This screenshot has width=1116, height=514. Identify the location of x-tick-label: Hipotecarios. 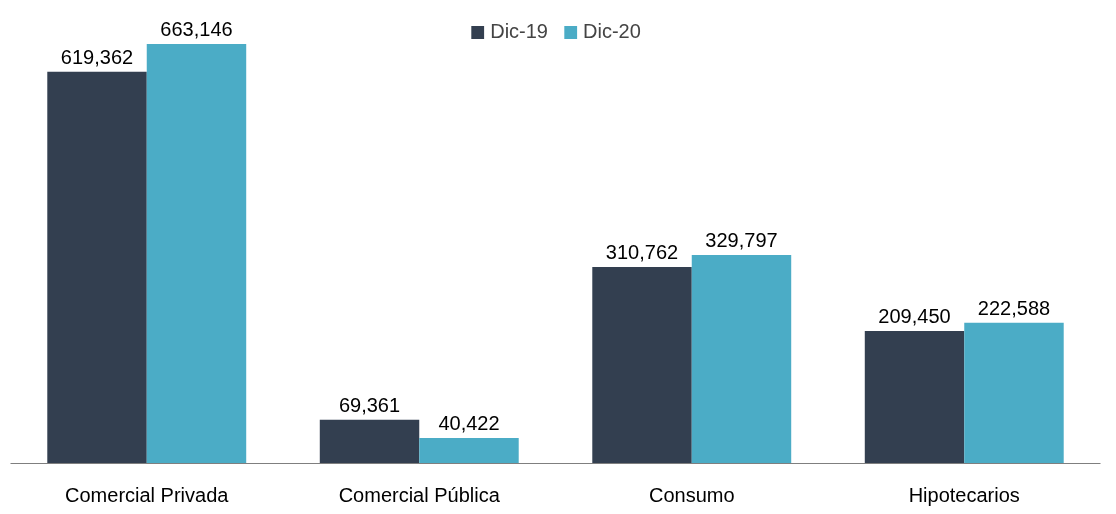
(964, 494).